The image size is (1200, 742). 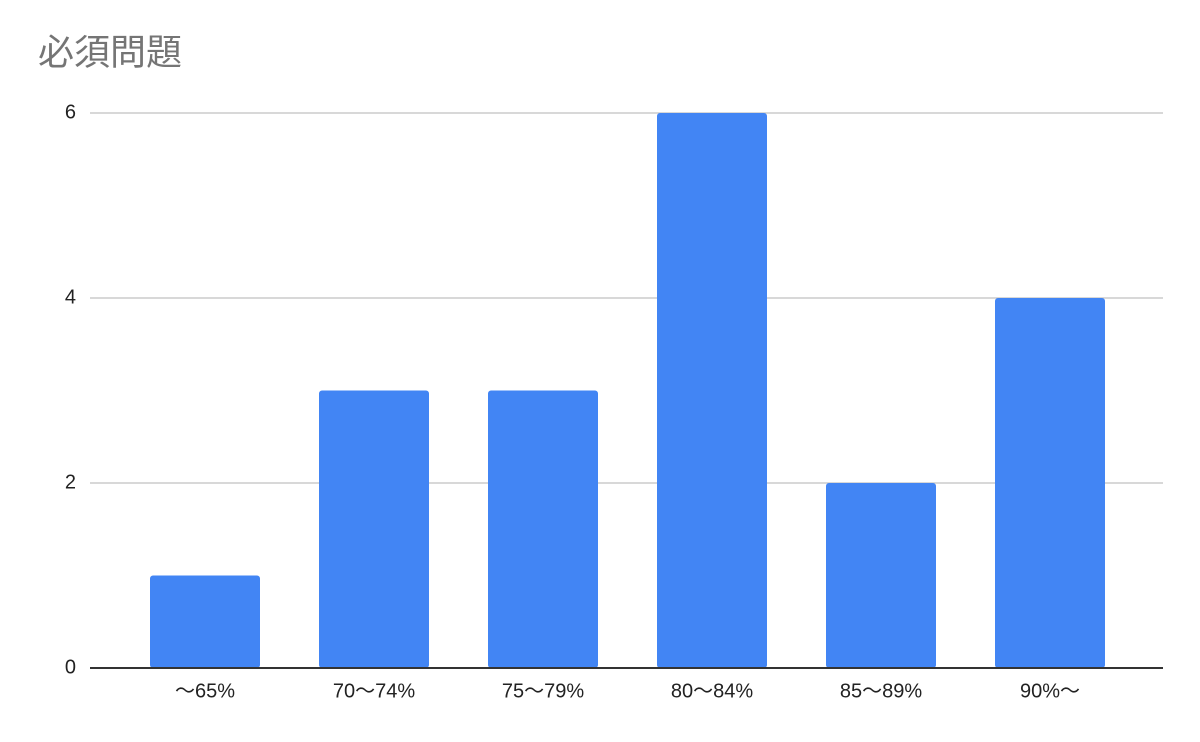 What do you see at coordinates (543, 691) in the screenshot?
I see `x-tick-label: 75〜79%` at bounding box center [543, 691].